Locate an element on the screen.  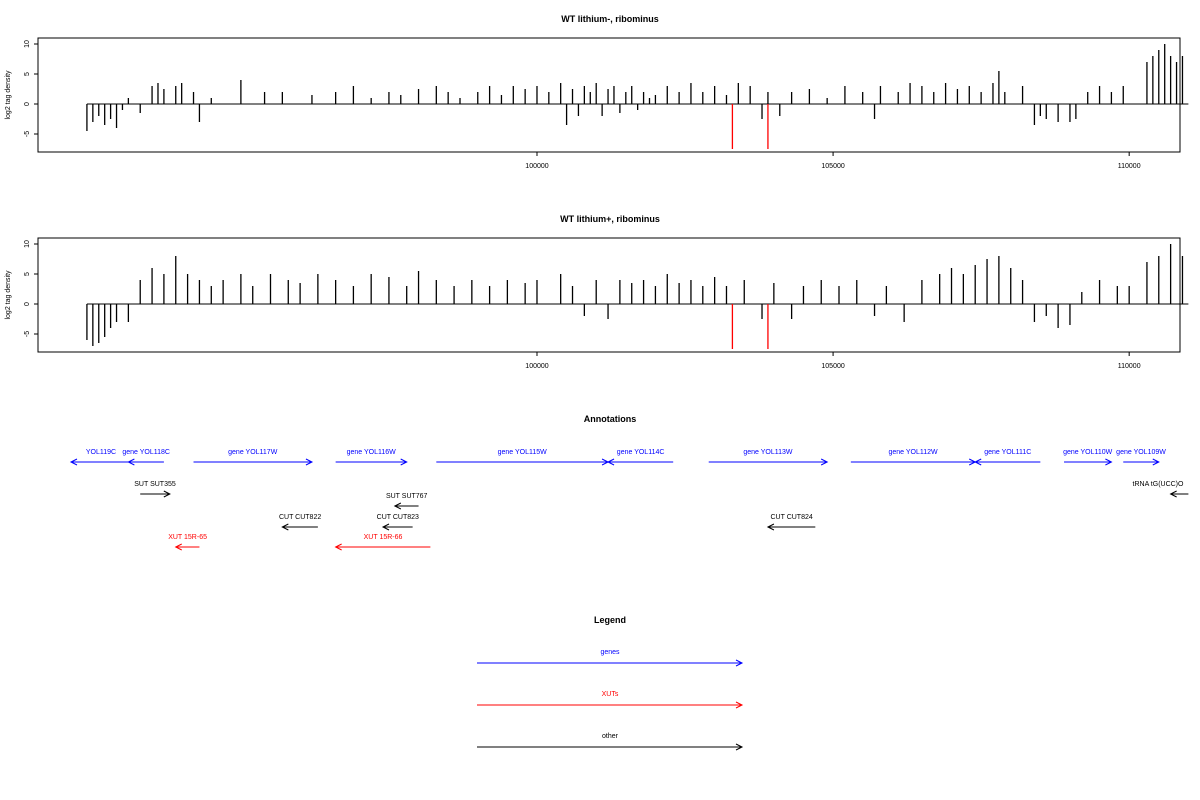
annotation-feature: XUT 15R-66 is located at coordinates (382, 542).